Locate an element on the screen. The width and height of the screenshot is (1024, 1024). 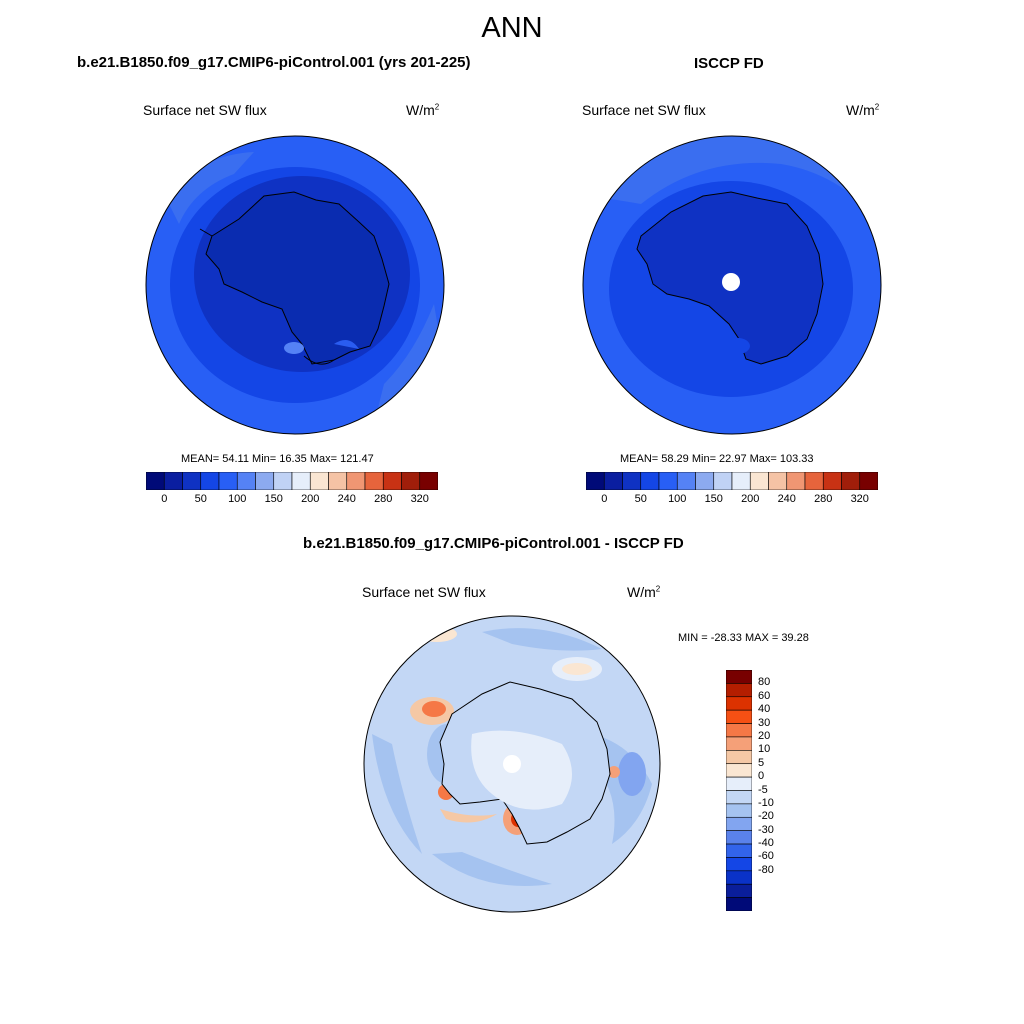
diff-colorbar-tick-label: 30 is located at coordinates (764, 722).